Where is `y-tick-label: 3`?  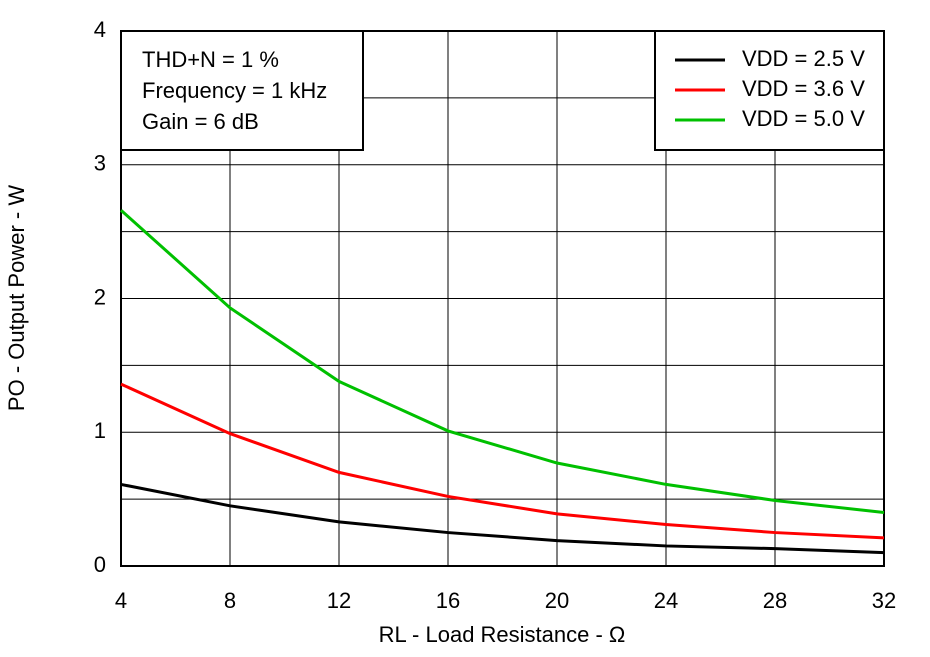 y-tick-label: 3 is located at coordinates (100, 163).